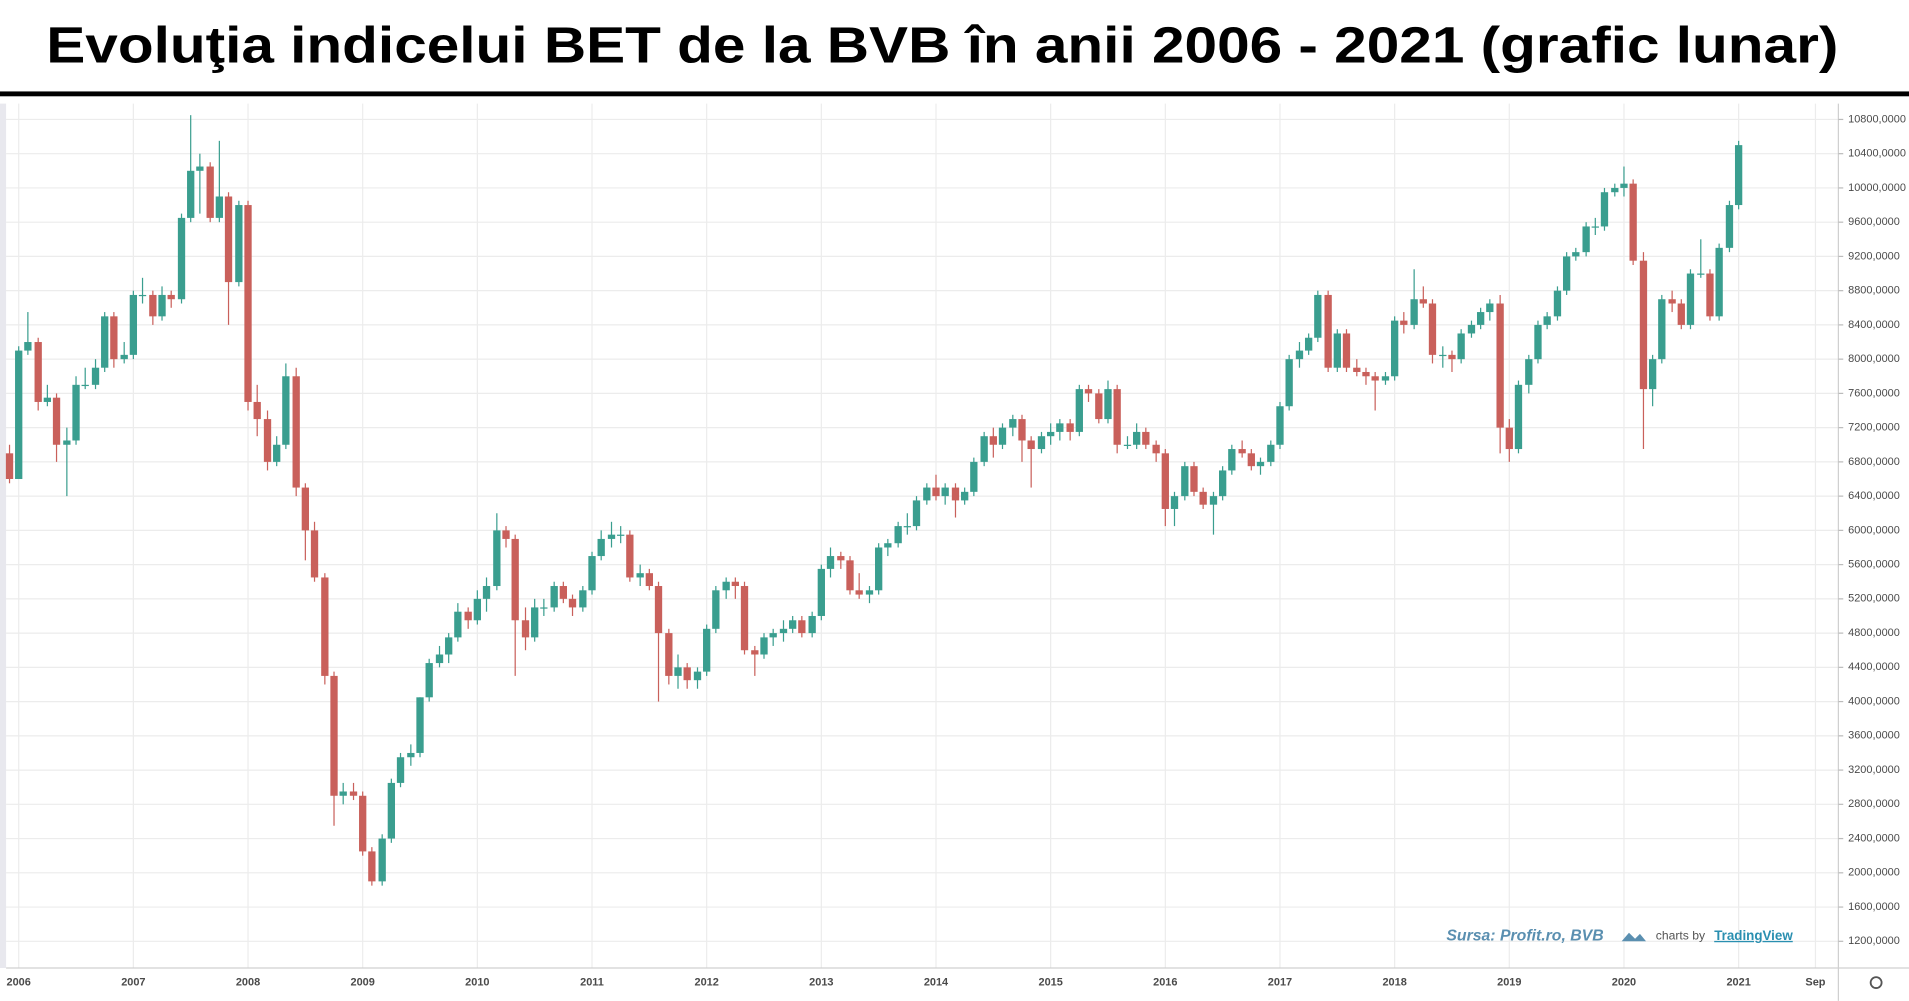 This screenshot has width=1909, height=1001. What do you see at coordinates (3, 536) in the screenshot?
I see `left-edge` at bounding box center [3, 536].